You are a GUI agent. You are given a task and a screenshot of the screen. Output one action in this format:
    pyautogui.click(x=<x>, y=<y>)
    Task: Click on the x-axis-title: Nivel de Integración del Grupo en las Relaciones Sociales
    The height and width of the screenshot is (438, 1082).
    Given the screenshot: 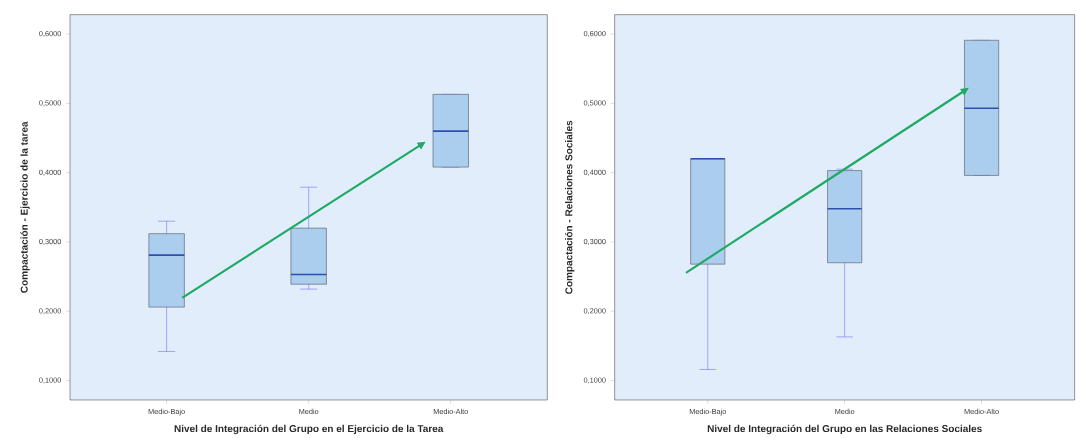 What is the action you would take?
    pyautogui.click(x=844, y=429)
    